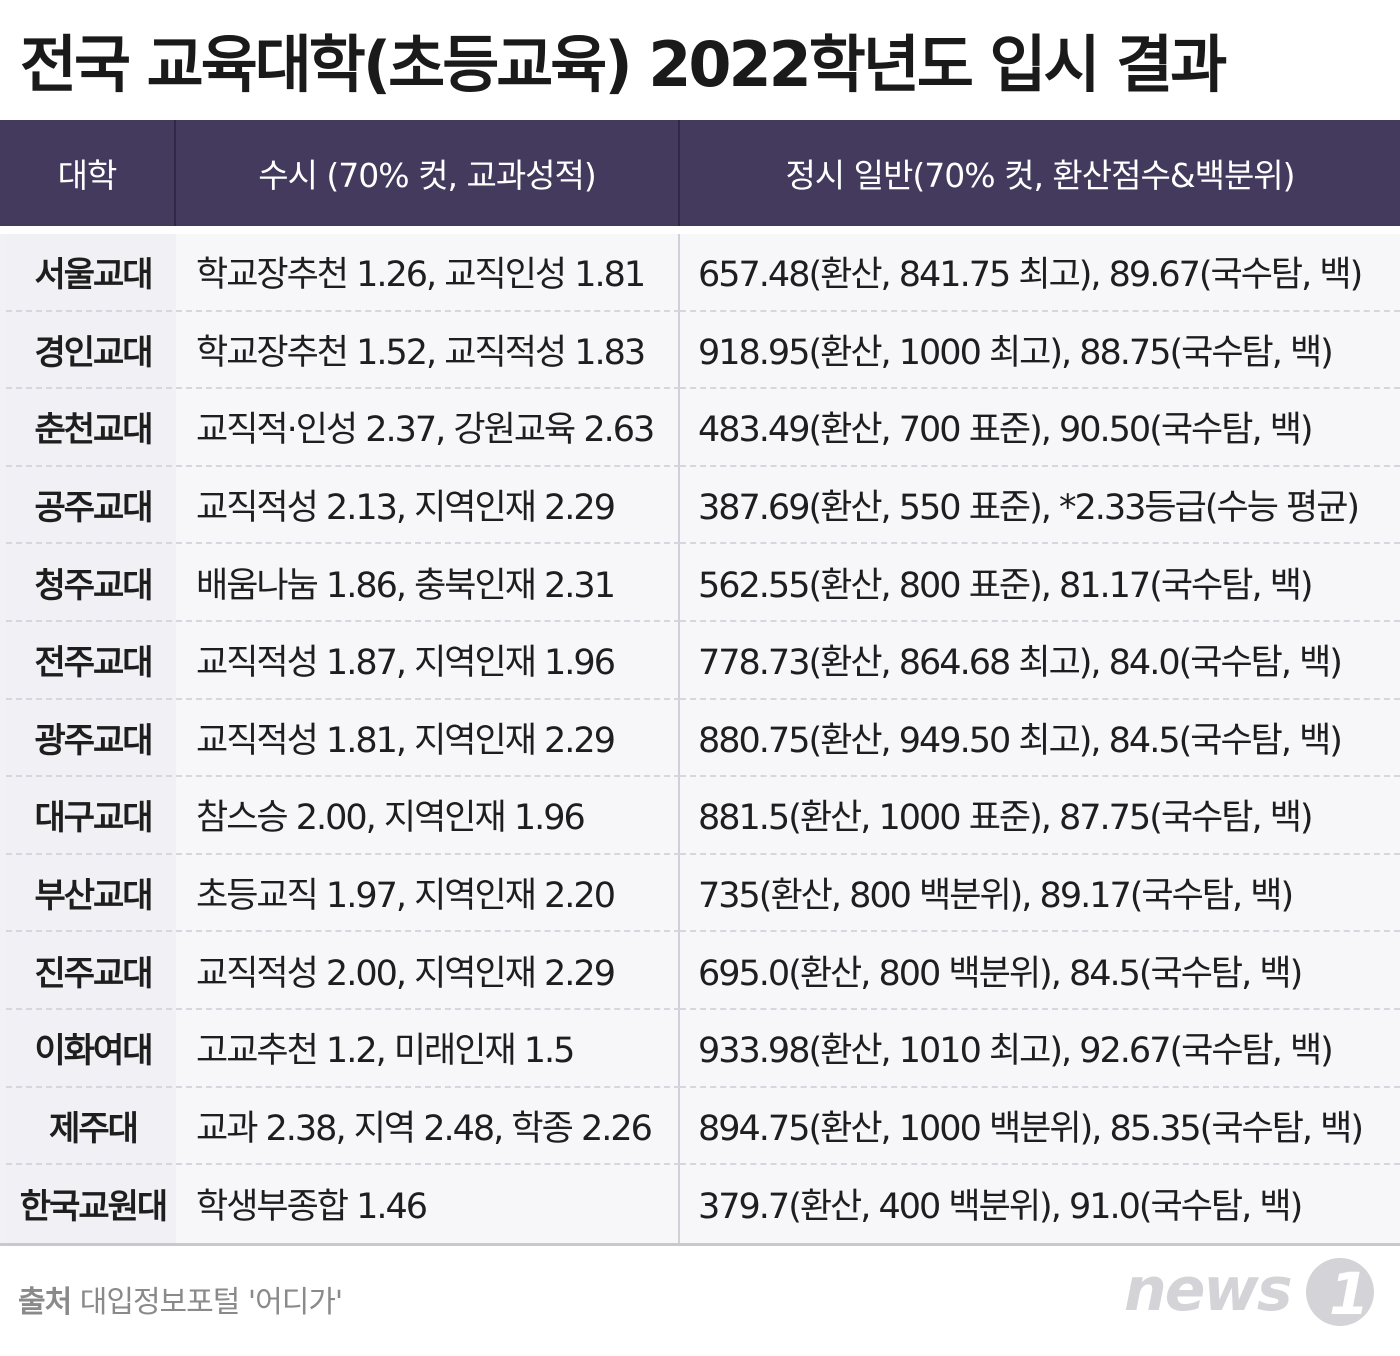 The image size is (1400, 1356). Describe the element at coordinates (623, 64) in the screenshot. I see `page-title: 전국 교육대학(초등교육) 2022학년도 입시 결과` at that location.